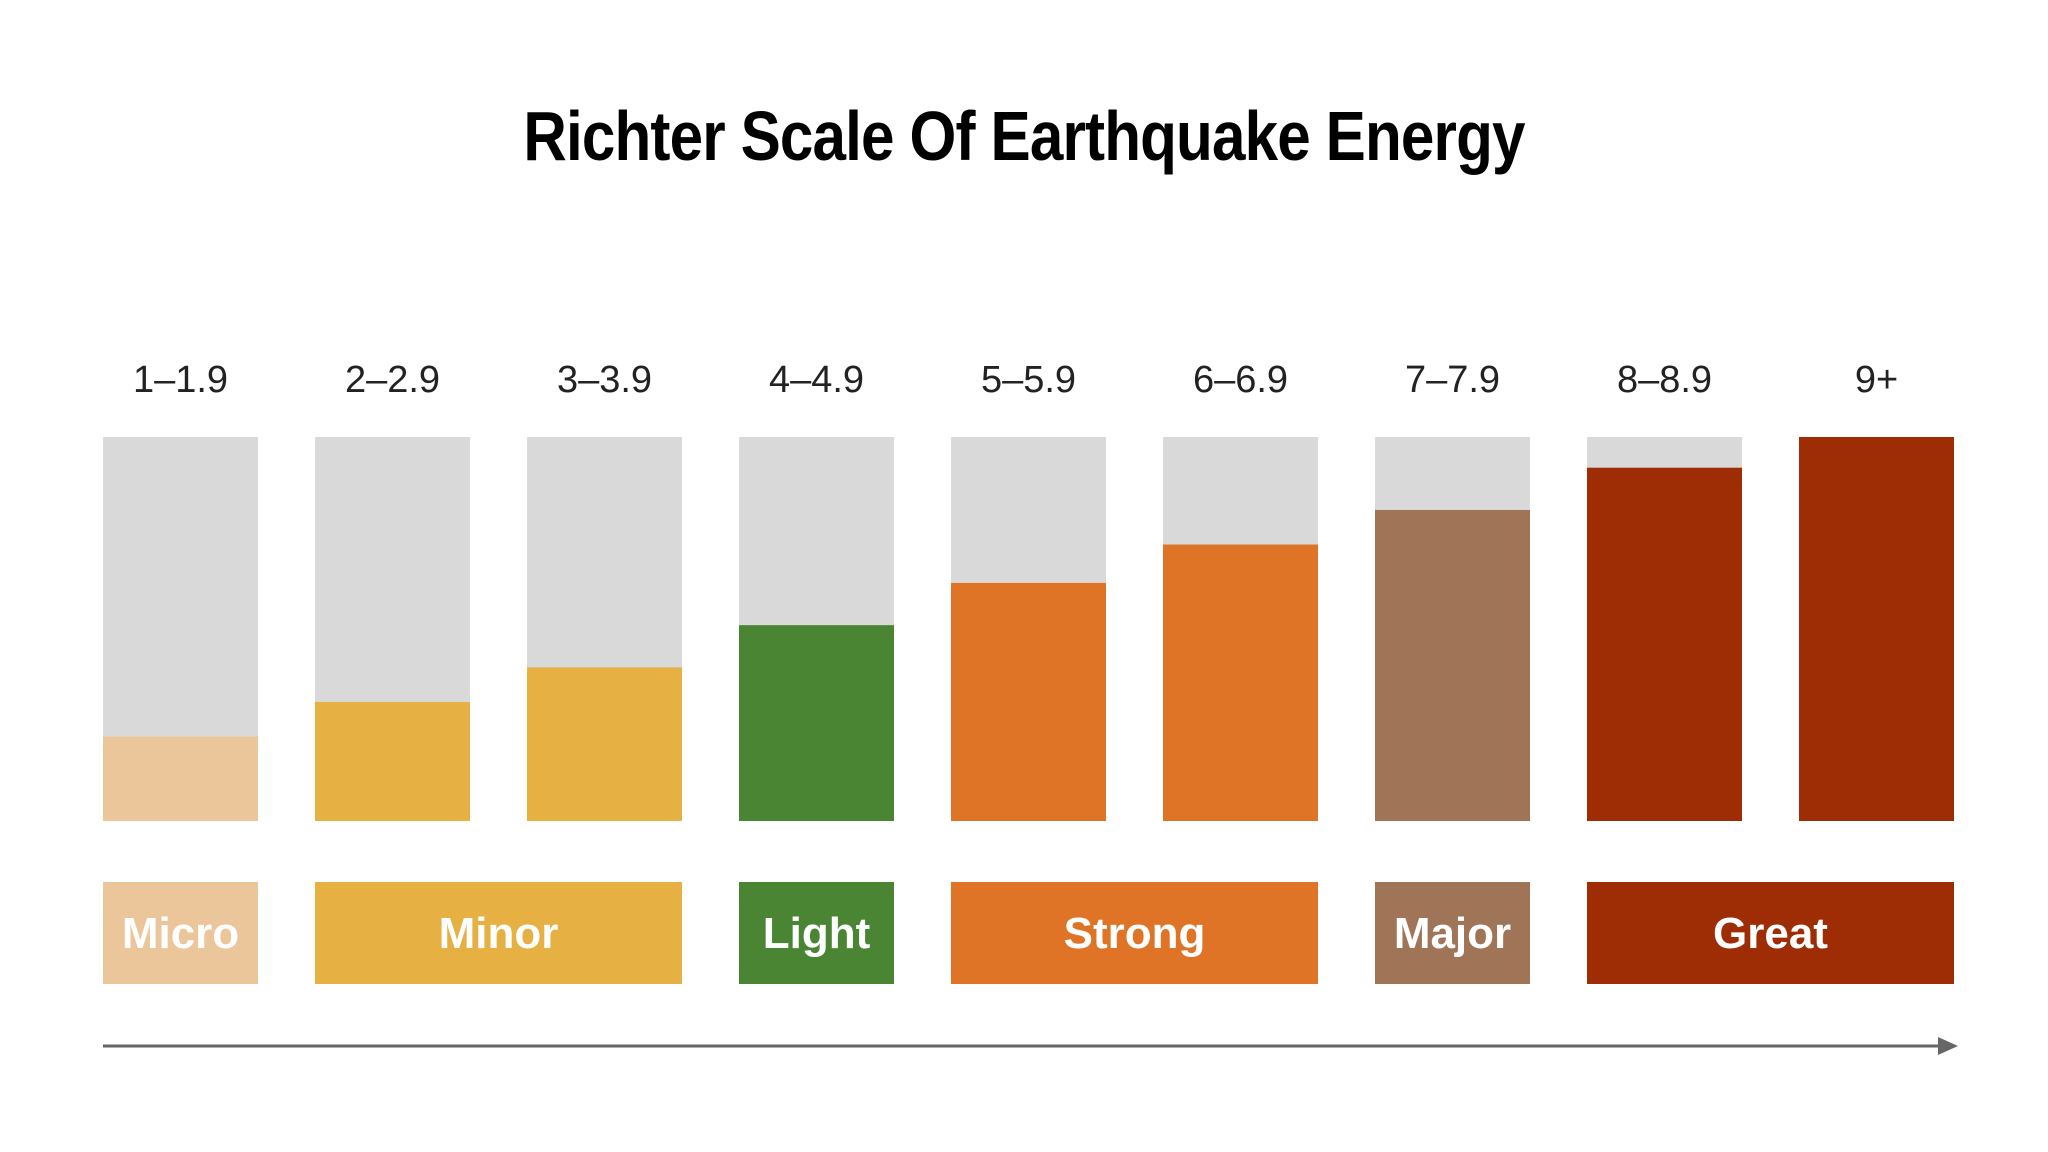 This screenshot has height=1152, width=2048. I want to click on page-title: Richter Scale Of Earthquake Energy, so click(1024, 136).